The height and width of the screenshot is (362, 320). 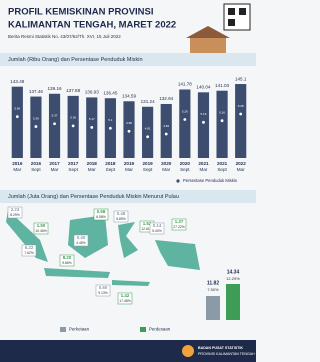 What do you see at coordinates (222, 85) in the screenshot?
I see `value-label: 141.03` at bounding box center [222, 85].